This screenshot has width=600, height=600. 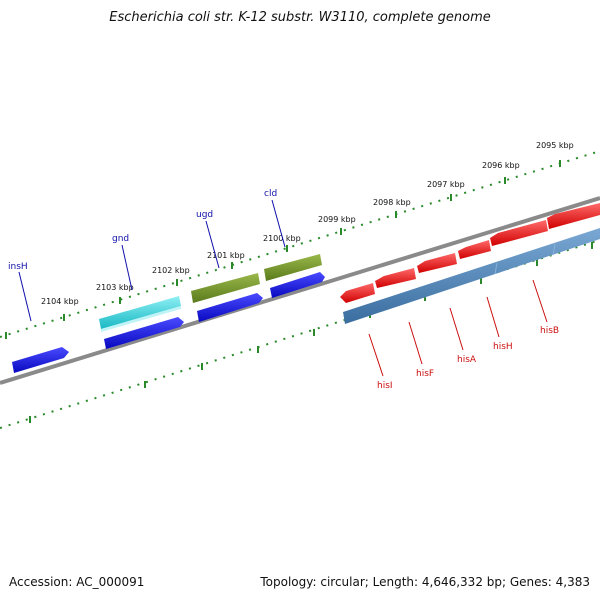 What do you see at coordinates (147, 255) in the screenshot?
I see `forward-gene-labels: insH gnd ugd cld` at bounding box center [147, 255].